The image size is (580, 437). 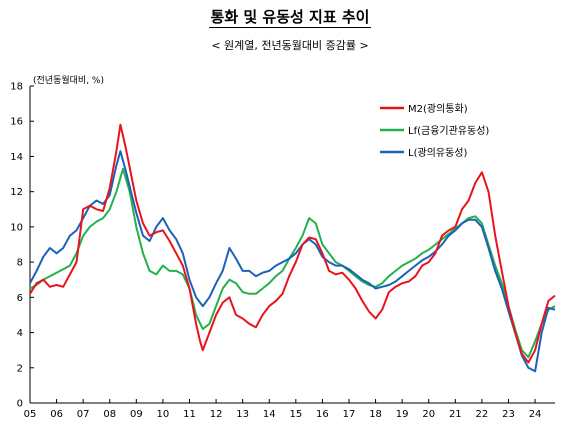 I want to click on legend-label: M2(광의통화), so click(x=438, y=109).